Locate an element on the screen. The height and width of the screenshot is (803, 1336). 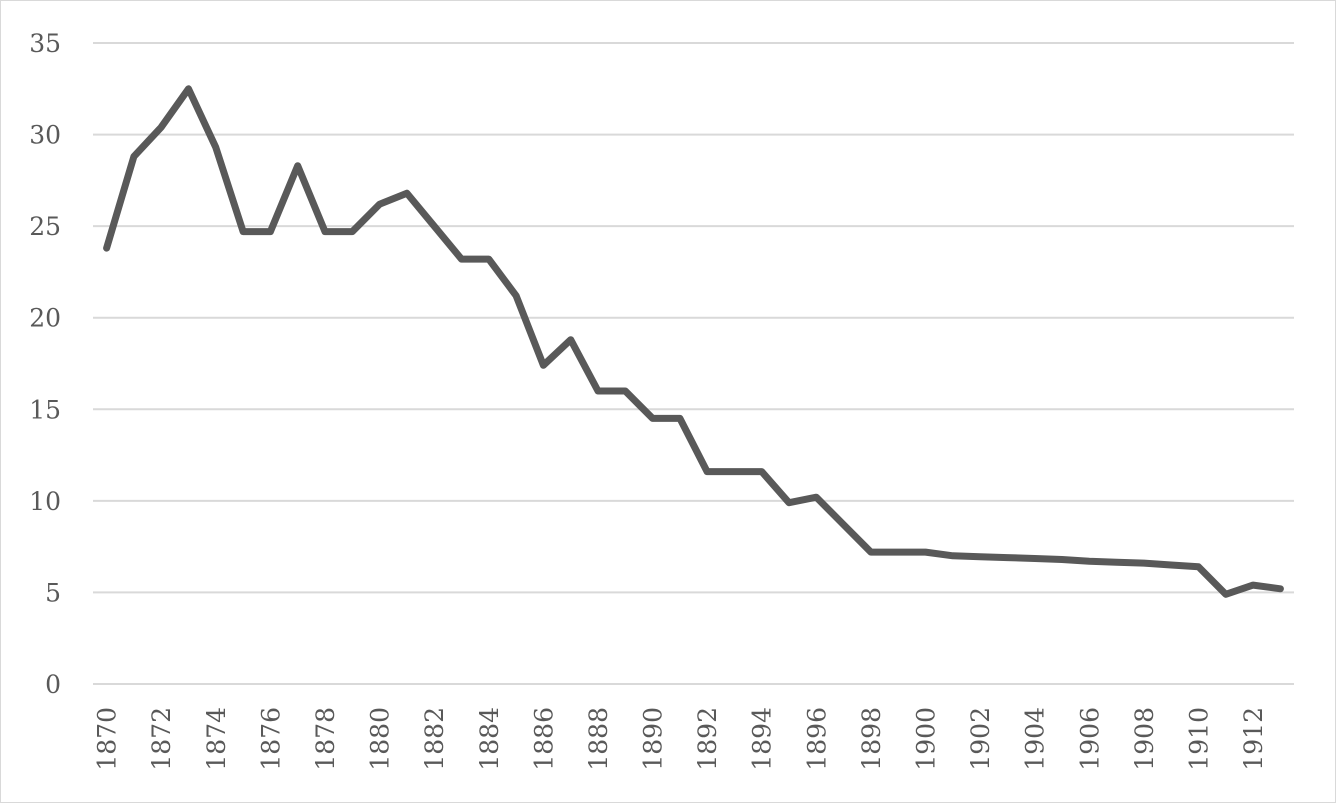
y-tick-label-35: 35 is located at coordinates (45, 43).